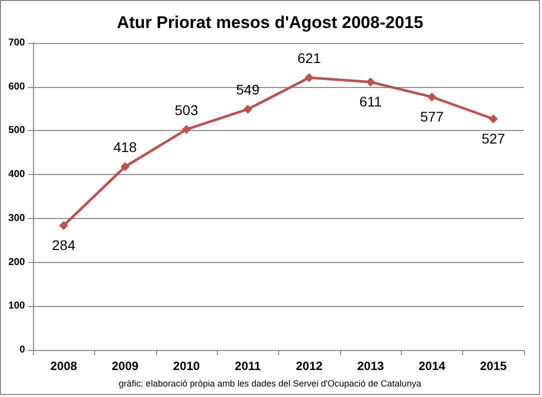 The width and height of the screenshot is (542, 397). I want to click on x-tick-label: 2015, so click(493, 366).